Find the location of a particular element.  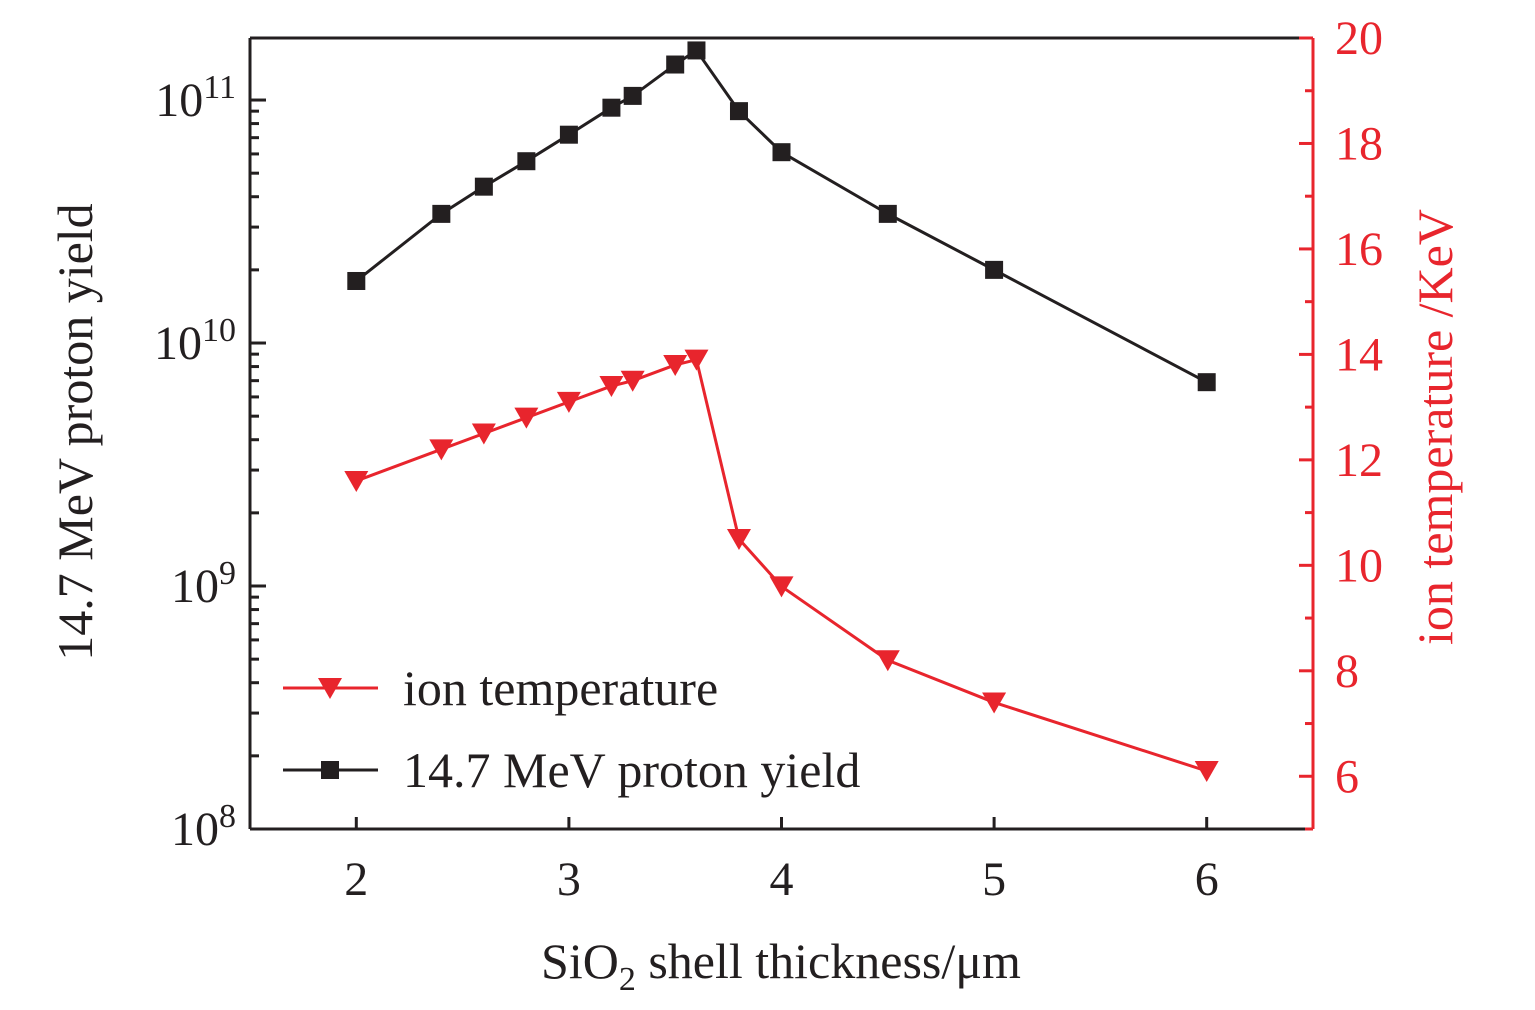

right-tick-label: 14 is located at coordinates (1359, 354).